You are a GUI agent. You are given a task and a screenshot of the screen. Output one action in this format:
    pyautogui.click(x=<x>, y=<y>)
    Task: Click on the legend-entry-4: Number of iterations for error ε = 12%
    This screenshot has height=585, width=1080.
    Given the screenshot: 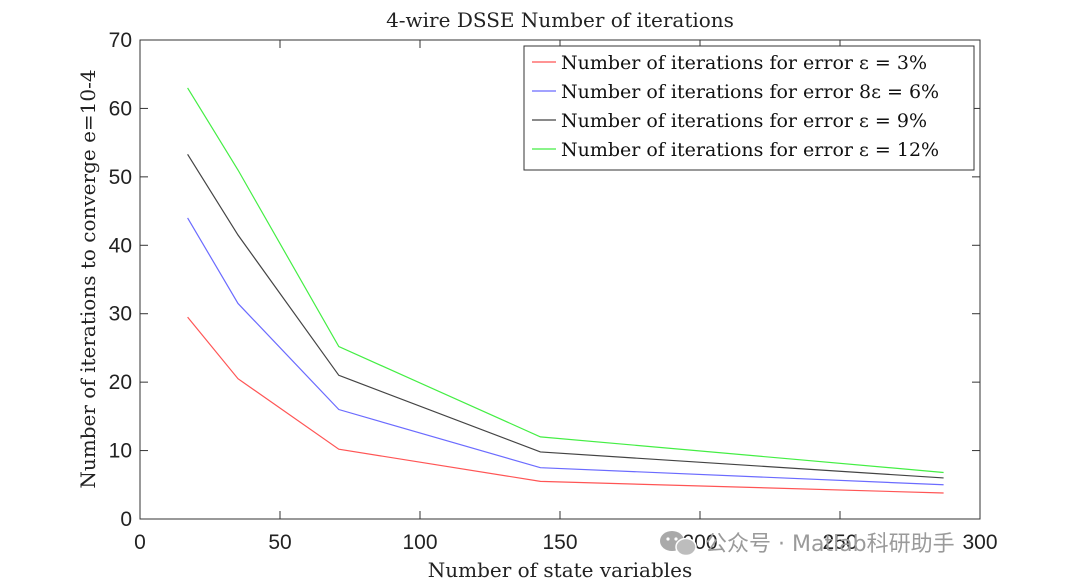 What is the action you would take?
    pyautogui.click(x=750, y=150)
    